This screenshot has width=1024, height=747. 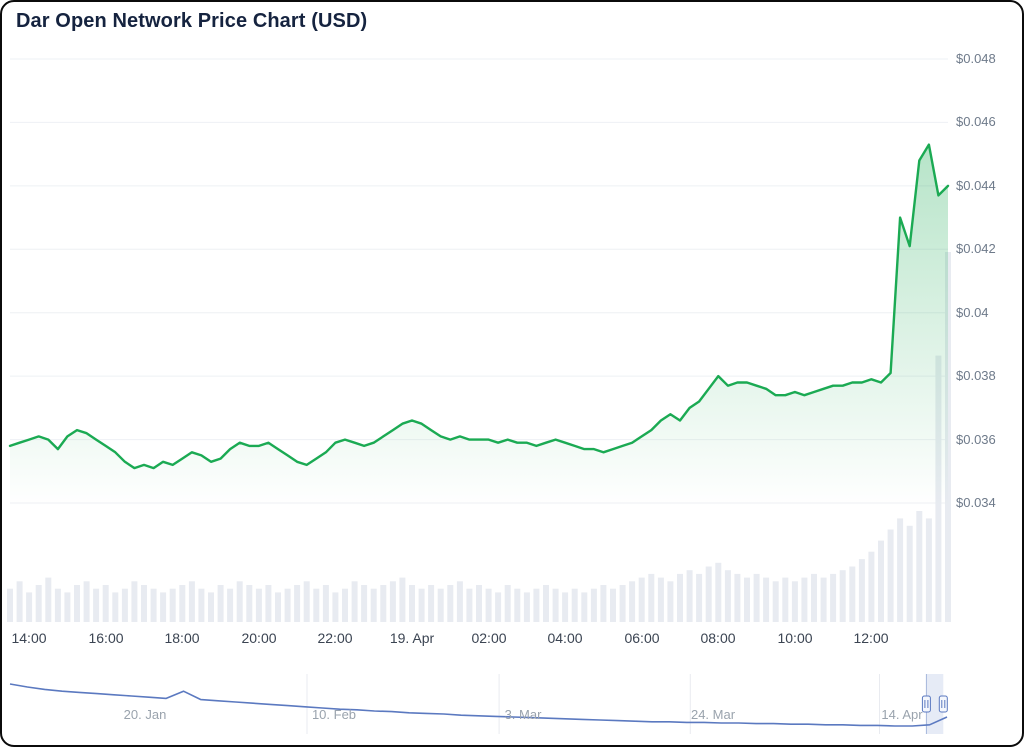 What do you see at coordinates (976, 439) in the screenshot?
I see `y-axis-label: $0.036` at bounding box center [976, 439].